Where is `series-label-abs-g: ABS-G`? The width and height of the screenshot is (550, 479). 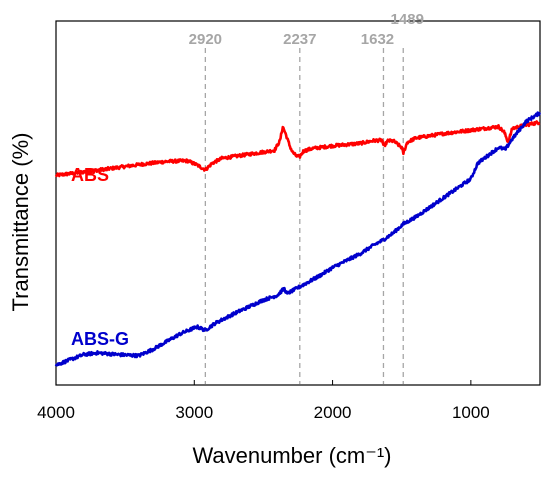 series-label-abs-g: ABS-G is located at coordinates (100, 339).